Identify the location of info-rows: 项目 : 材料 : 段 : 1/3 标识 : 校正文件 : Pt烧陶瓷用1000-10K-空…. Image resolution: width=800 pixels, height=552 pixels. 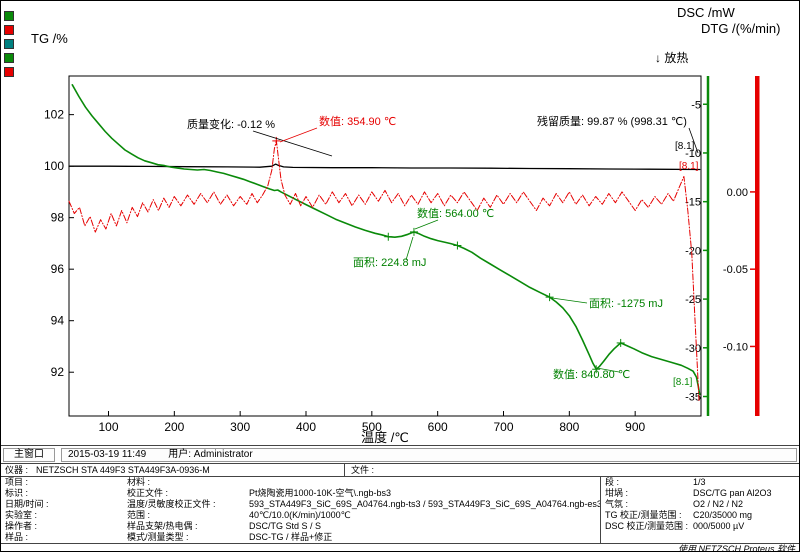
(400, 510).